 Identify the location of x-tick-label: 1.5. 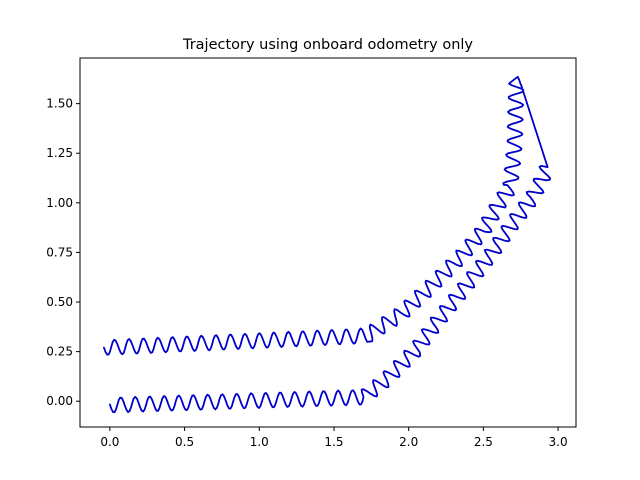
(333, 442).